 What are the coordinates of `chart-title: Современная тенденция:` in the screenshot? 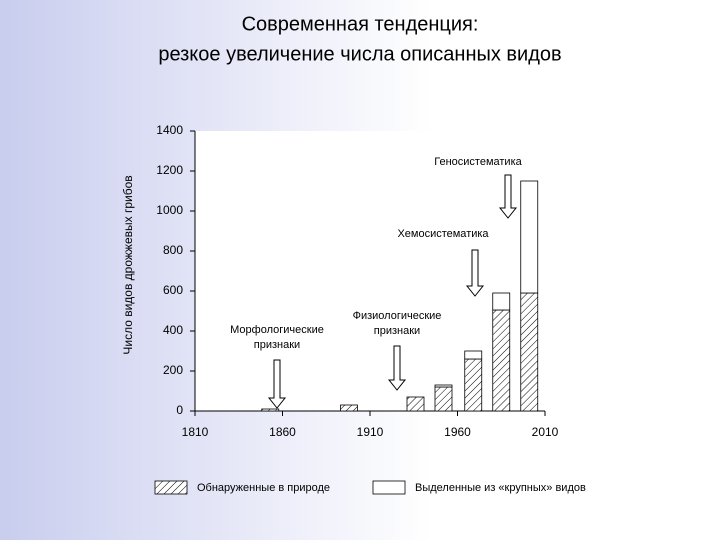 It's located at (360, 24).